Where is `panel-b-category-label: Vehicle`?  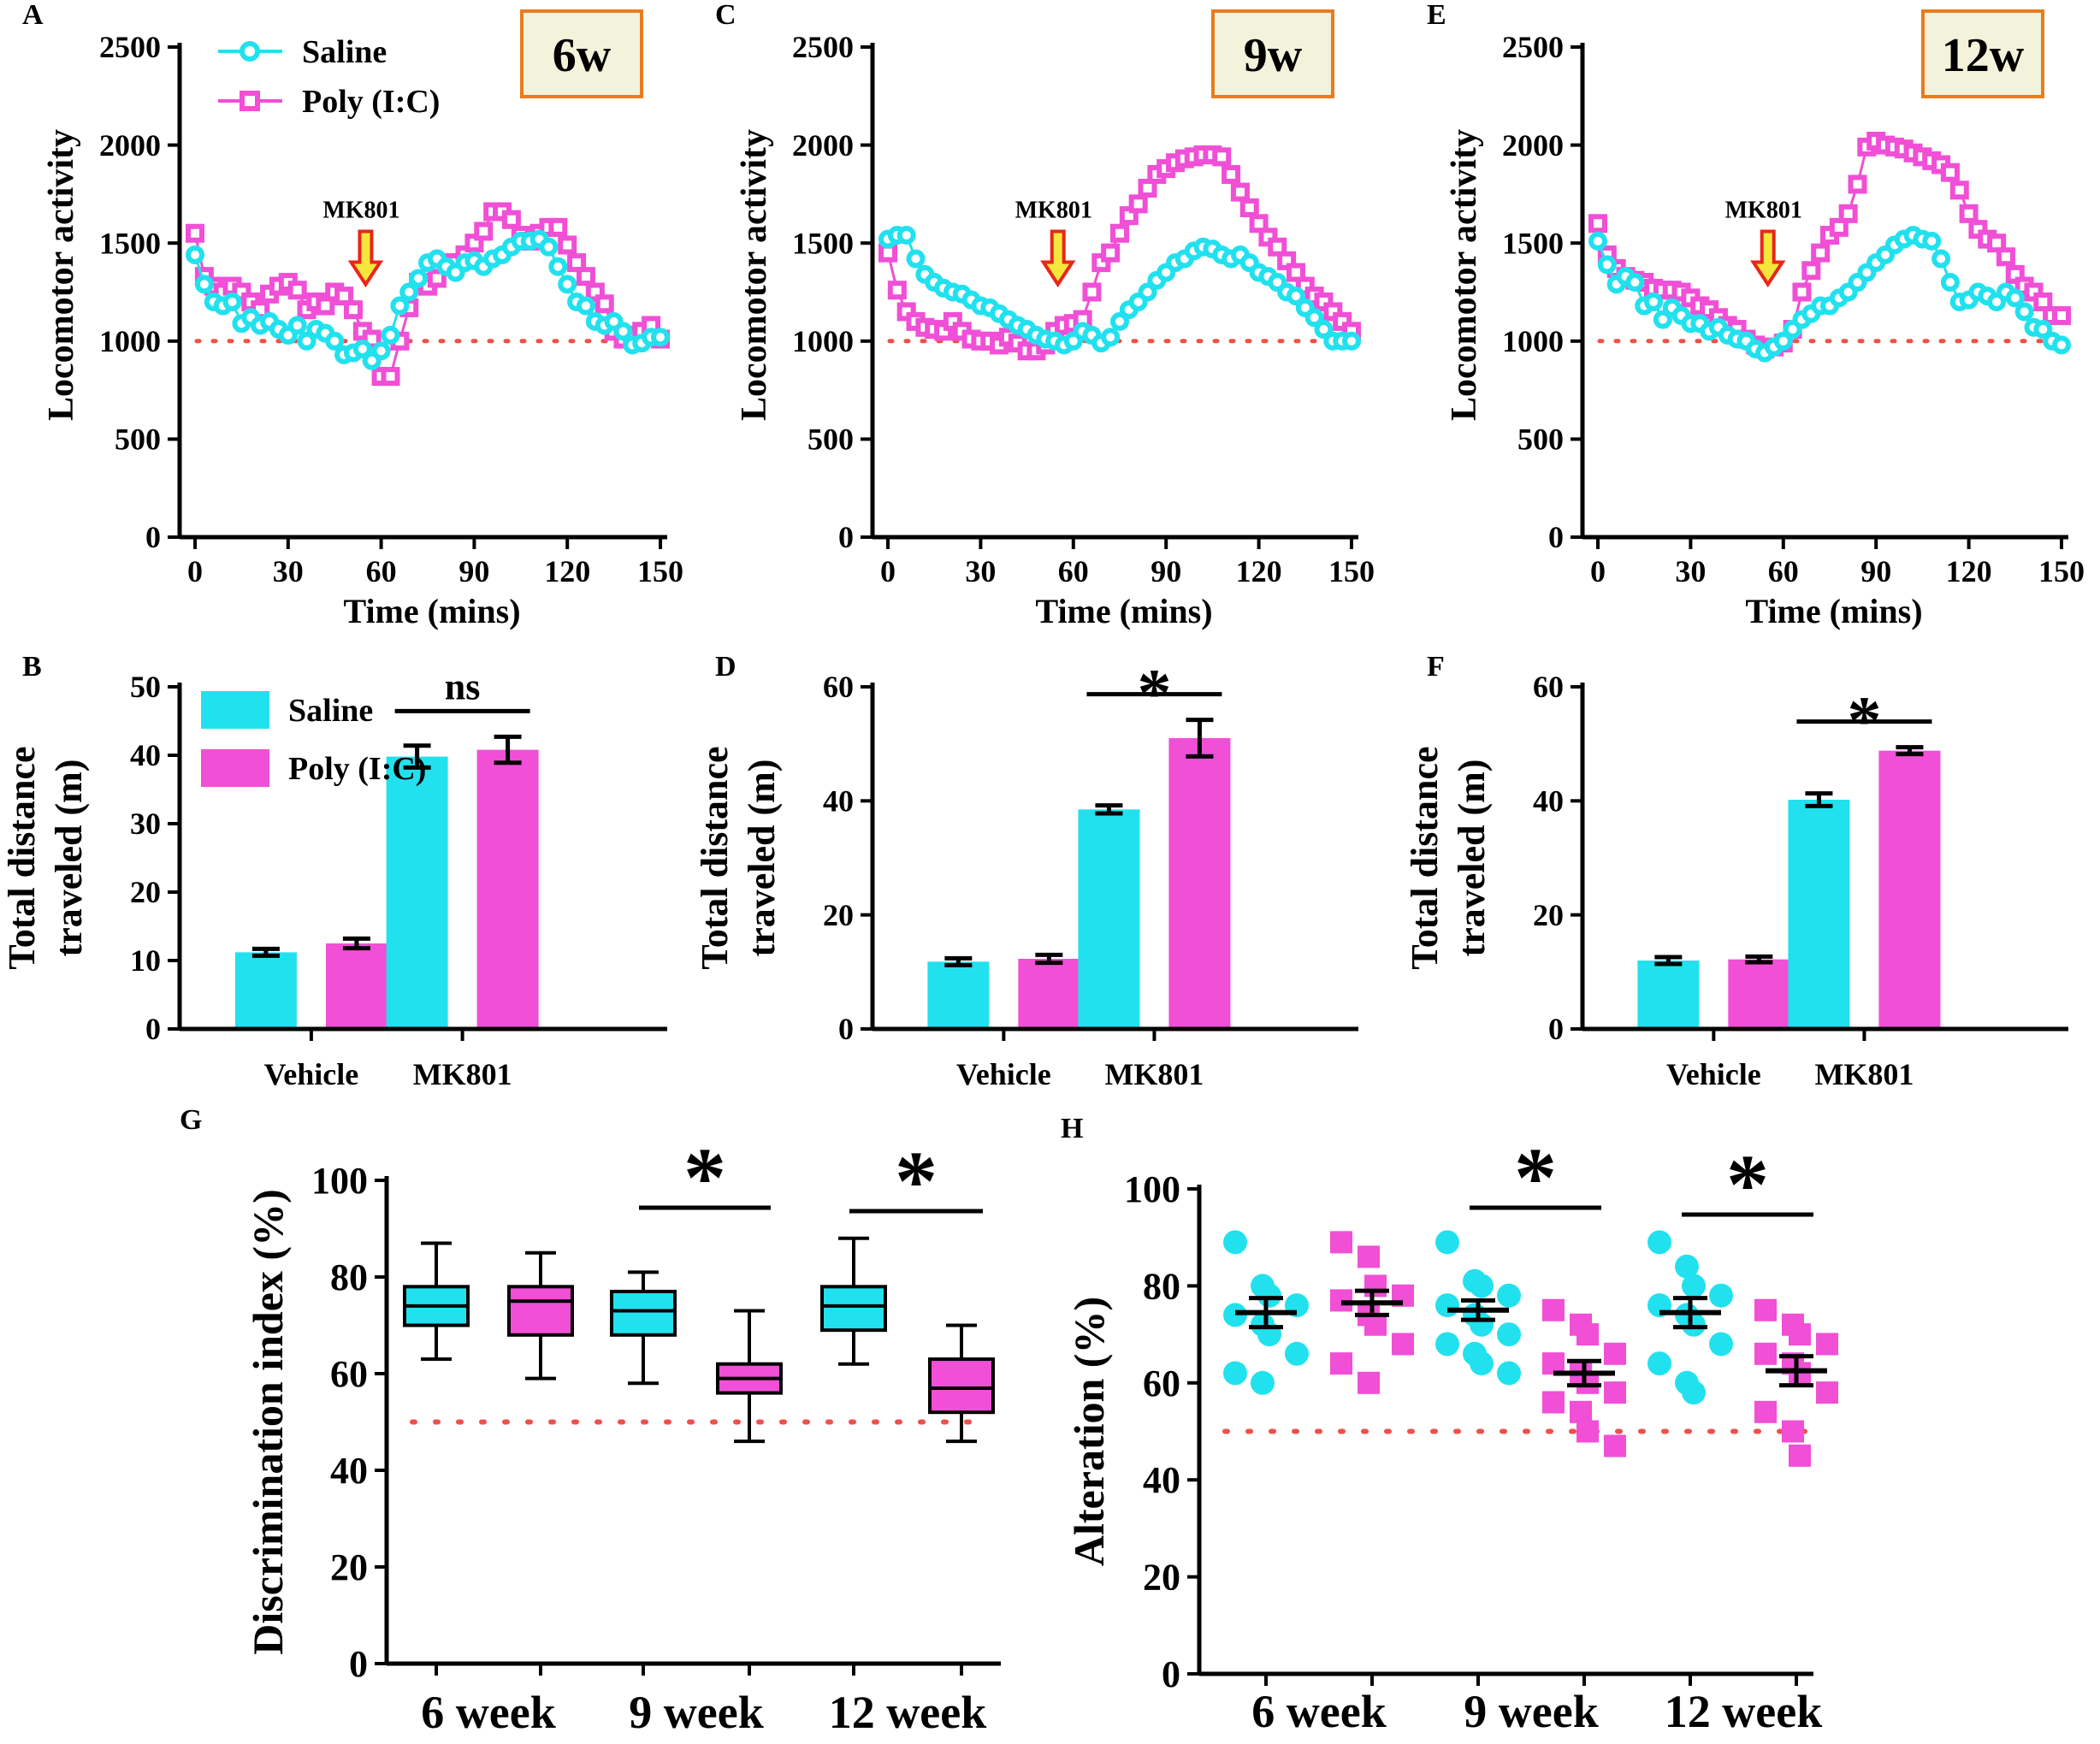
panel-b-category-label: Vehicle is located at coordinates (312, 1074).